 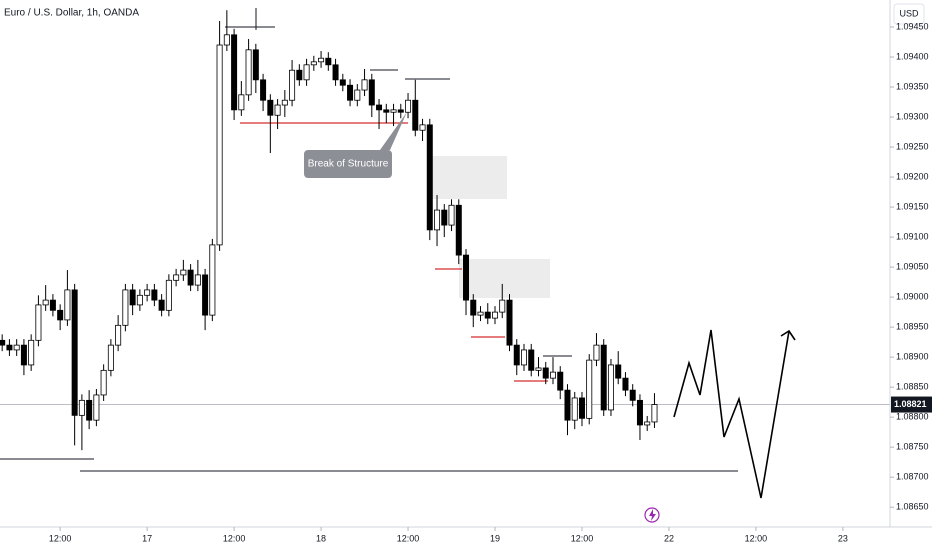 What do you see at coordinates (495, 538) in the screenshot?
I see `x-tick-label: 19` at bounding box center [495, 538].